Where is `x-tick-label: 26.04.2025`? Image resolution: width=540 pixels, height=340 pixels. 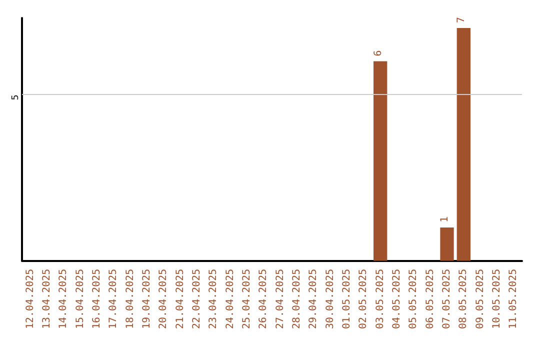 x-tick-label: 26.04.2025 is located at coordinates (264, 299).